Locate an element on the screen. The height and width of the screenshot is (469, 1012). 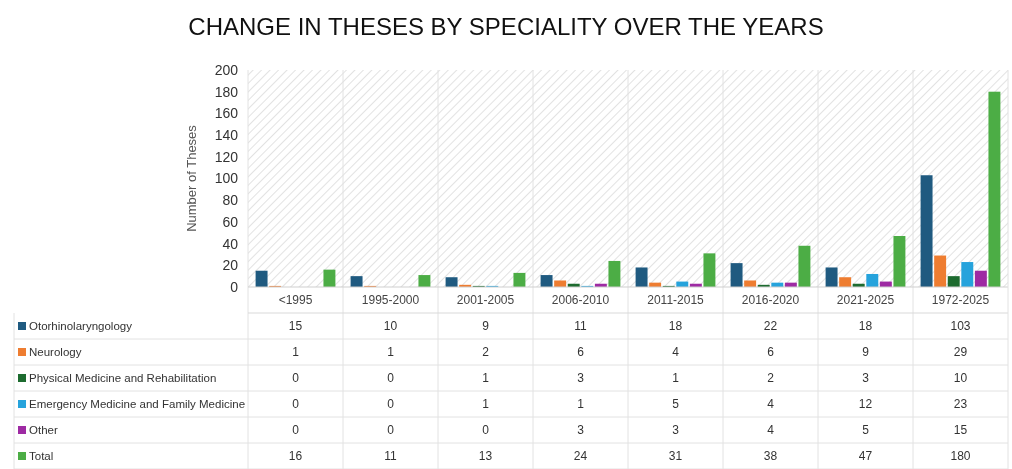
x-tick-label: 2021-2025 is located at coordinates (865, 300).